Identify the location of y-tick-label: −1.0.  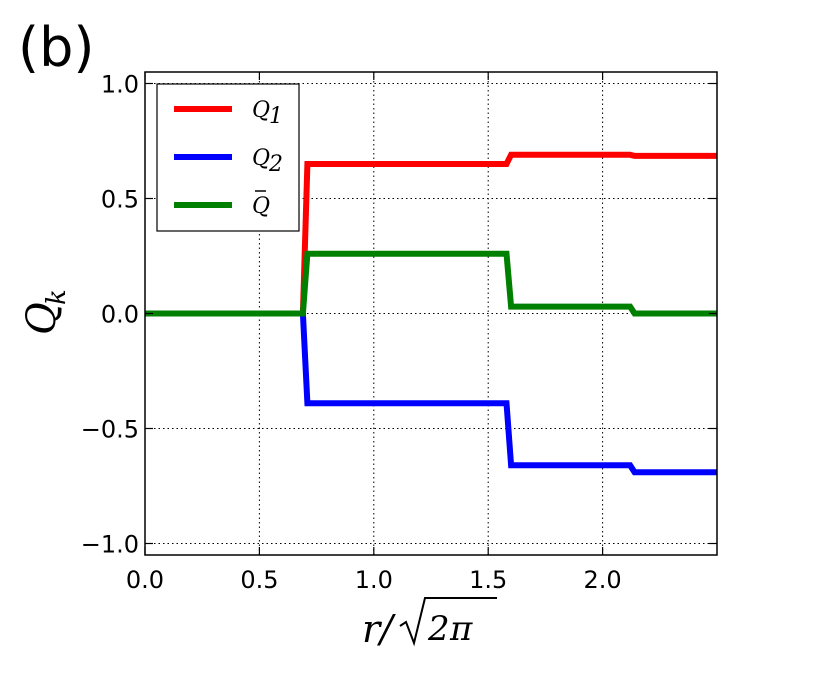
(110, 545).